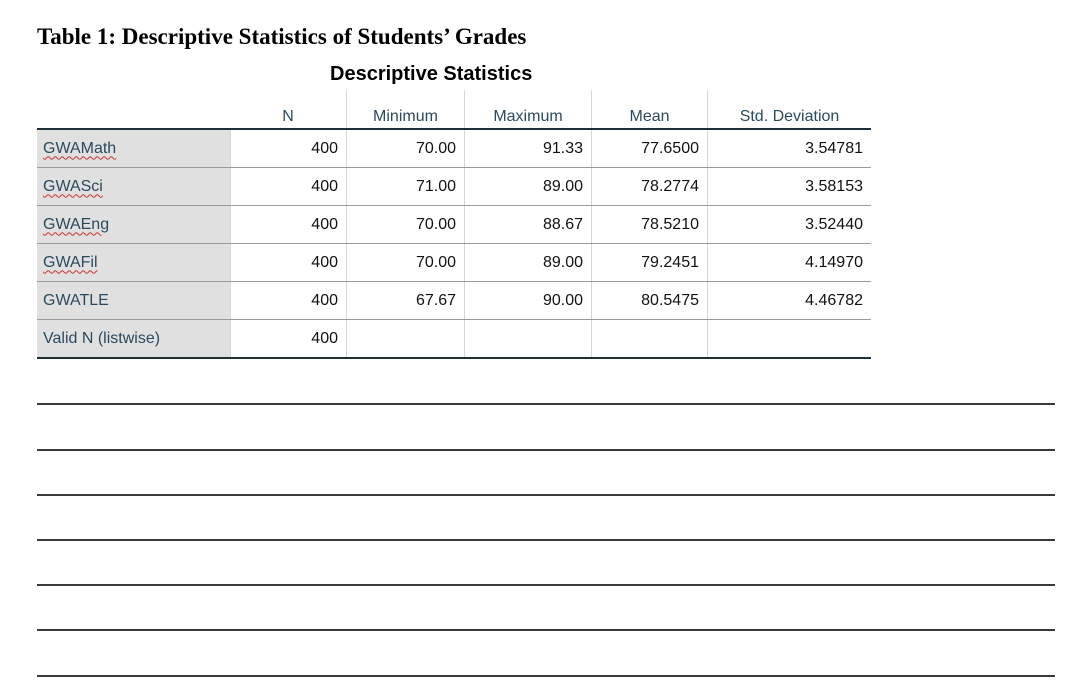 This screenshot has width=1080, height=700. Describe the element at coordinates (73, 186) in the screenshot. I see `row-label-text: GWASci` at that location.